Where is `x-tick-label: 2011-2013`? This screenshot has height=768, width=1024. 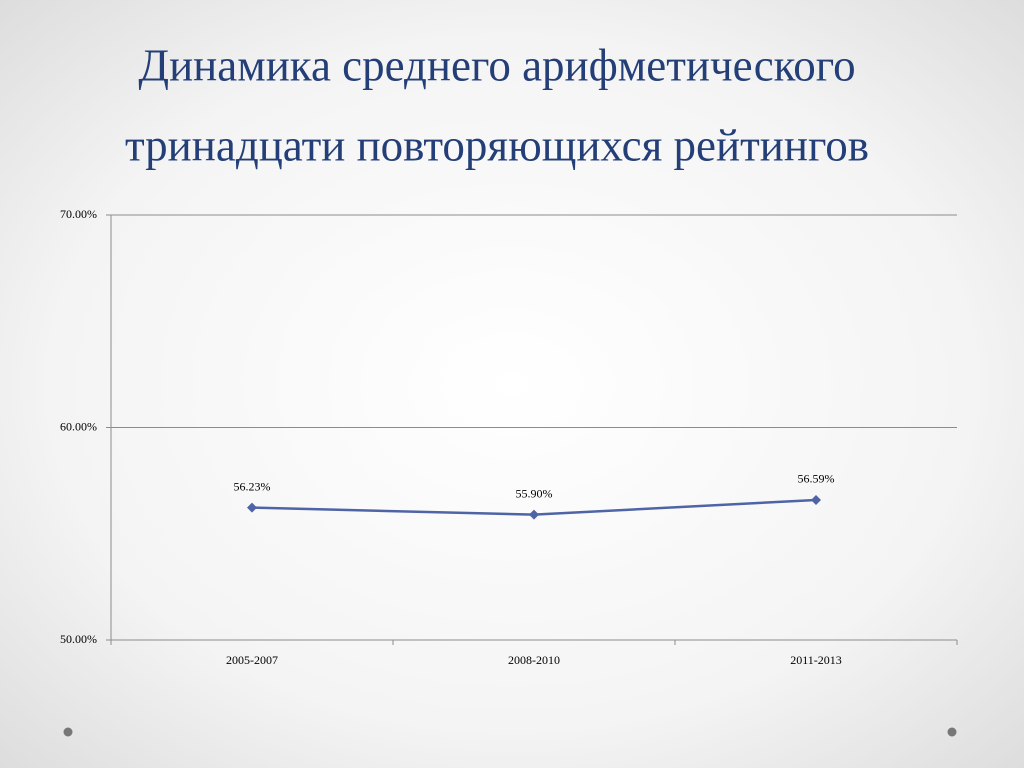 x-tick-label: 2011-2013 is located at coordinates (816, 660).